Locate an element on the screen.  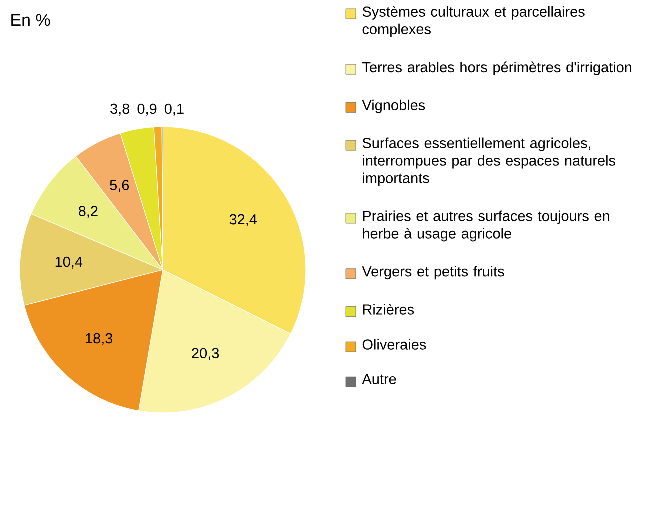
legend-label: Rizières is located at coordinates (388, 309).